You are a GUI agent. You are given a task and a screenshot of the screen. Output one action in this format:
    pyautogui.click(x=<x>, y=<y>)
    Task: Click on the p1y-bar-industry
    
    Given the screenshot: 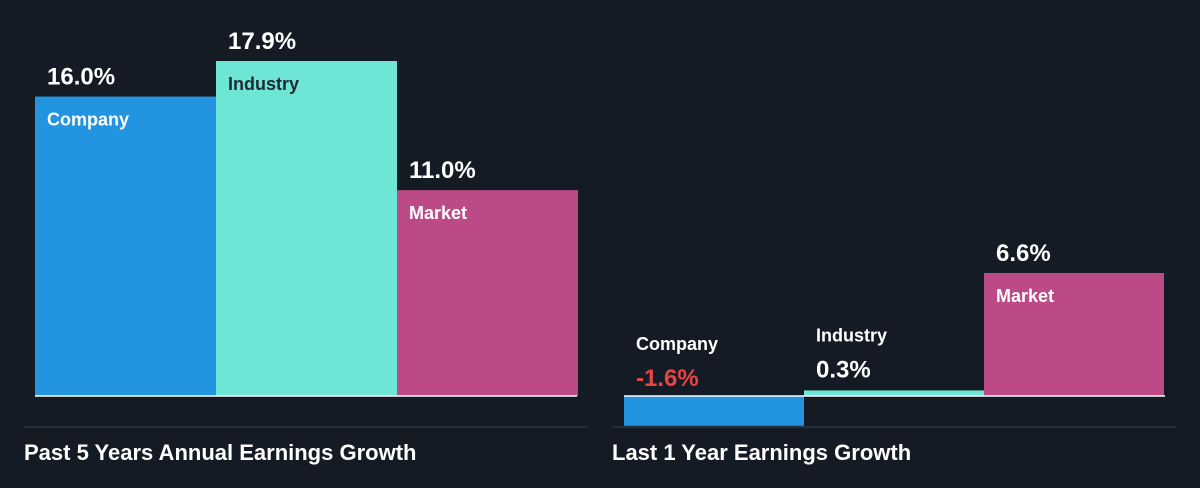 What is the action you would take?
    pyautogui.click(x=894, y=393)
    